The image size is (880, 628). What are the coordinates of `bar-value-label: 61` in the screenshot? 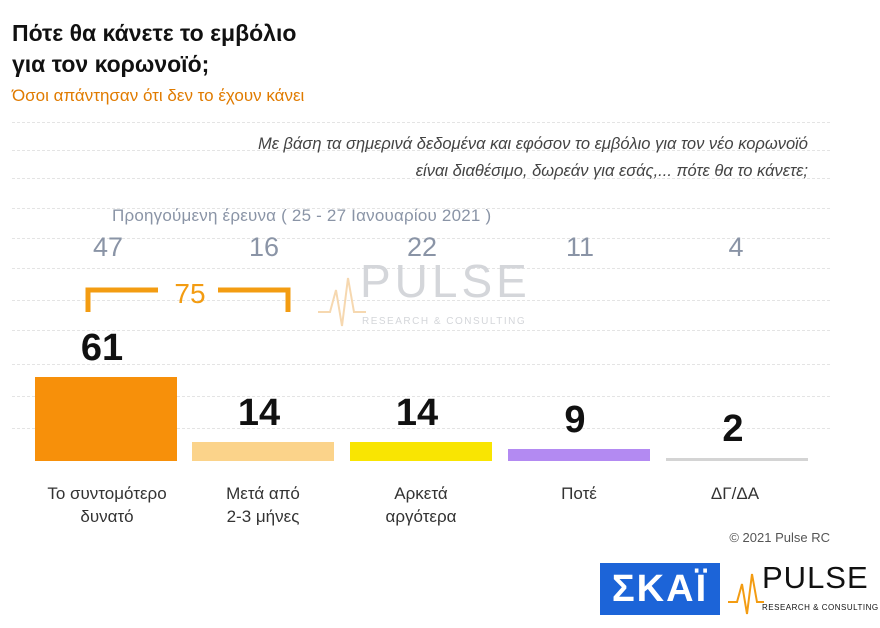 It's located at (102, 348).